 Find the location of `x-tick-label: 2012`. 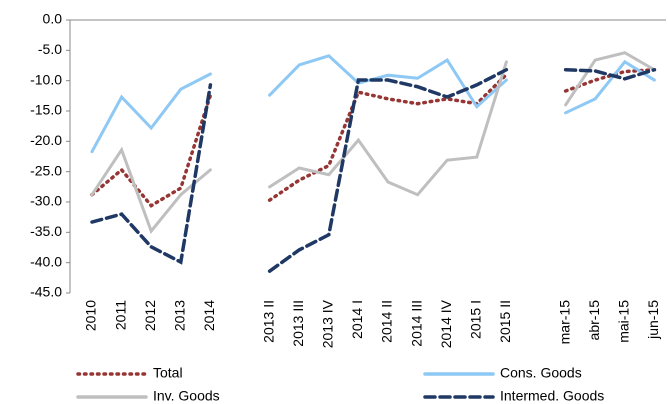

x-tick-label: 2012 is located at coordinates (150, 315).